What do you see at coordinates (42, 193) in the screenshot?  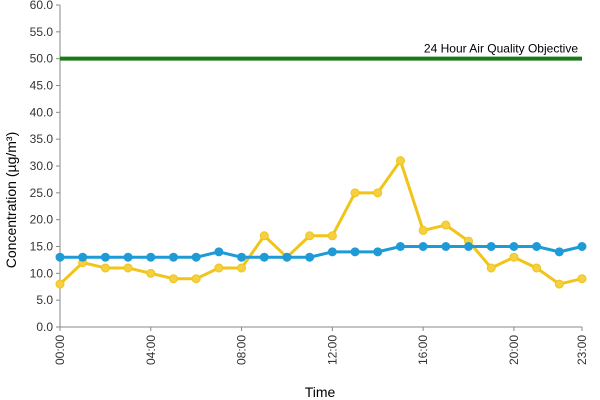 I see `y-tick-label: 25.0` at bounding box center [42, 193].